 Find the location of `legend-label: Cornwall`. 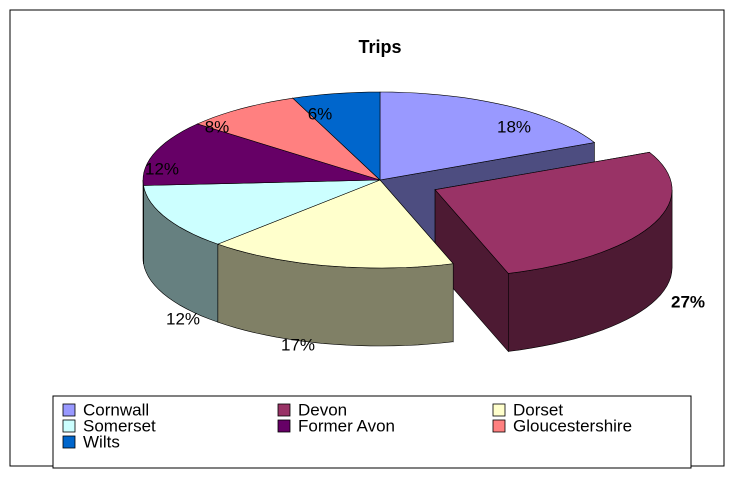

legend-label: Cornwall is located at coordinates (116, 409).